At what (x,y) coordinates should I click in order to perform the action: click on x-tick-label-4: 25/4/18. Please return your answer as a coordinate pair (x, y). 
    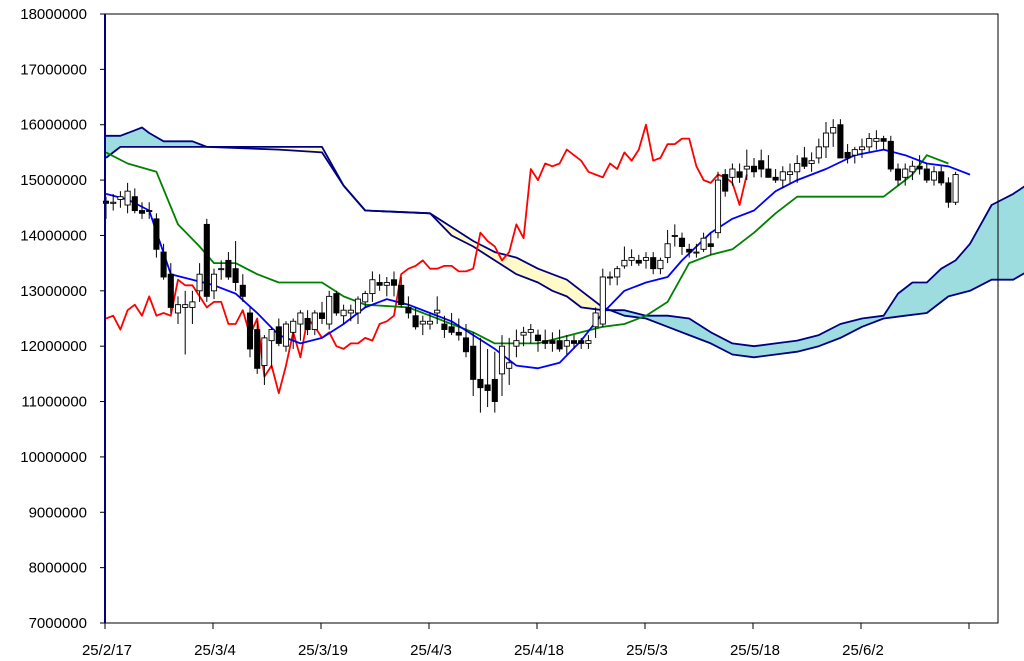
    Looking at the image, I should click on (539, 650).